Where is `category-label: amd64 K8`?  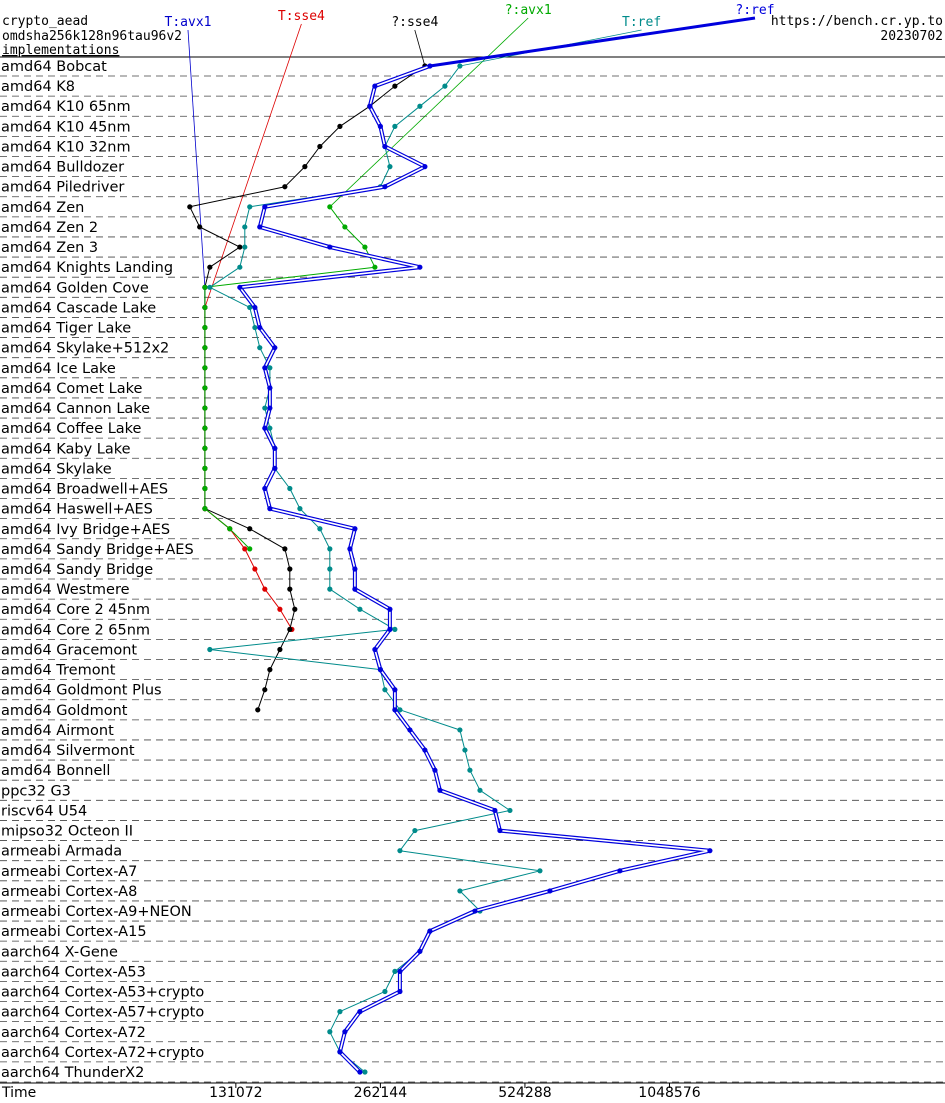
category-label: amd64 K8 is located at coordinates (38, 87).